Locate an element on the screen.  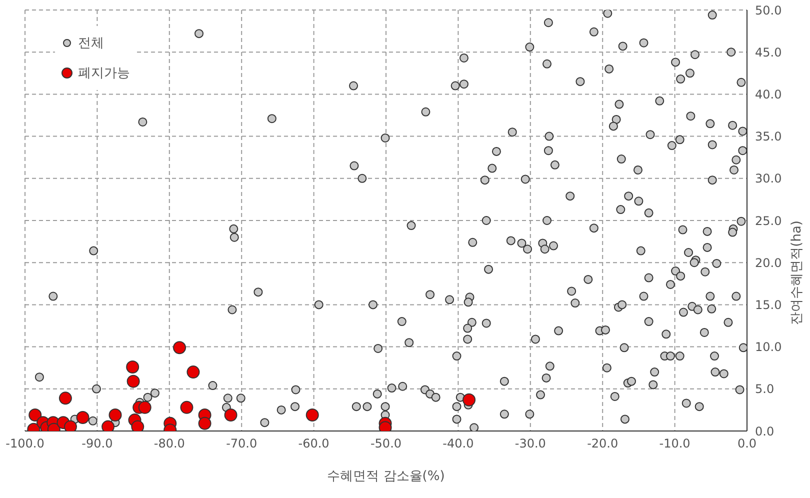
y-tick-label: 15.0 is located at coordinates (768, 305).